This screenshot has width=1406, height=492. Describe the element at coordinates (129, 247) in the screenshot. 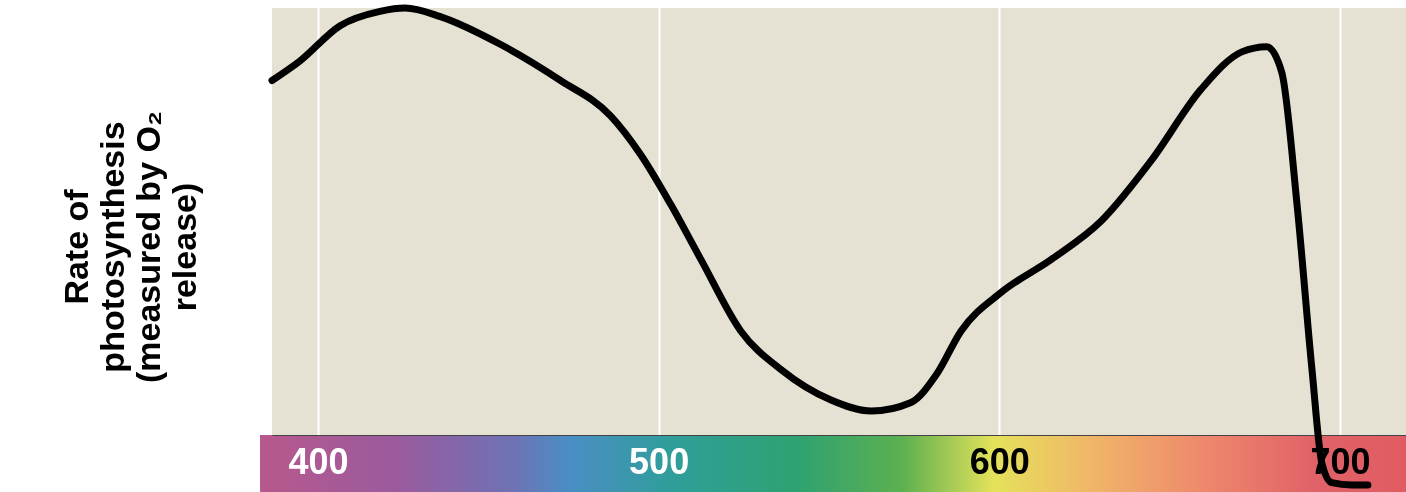

I see `y-axis-title: Rate of photosynthesis (measured by O₂ release)` at that location.